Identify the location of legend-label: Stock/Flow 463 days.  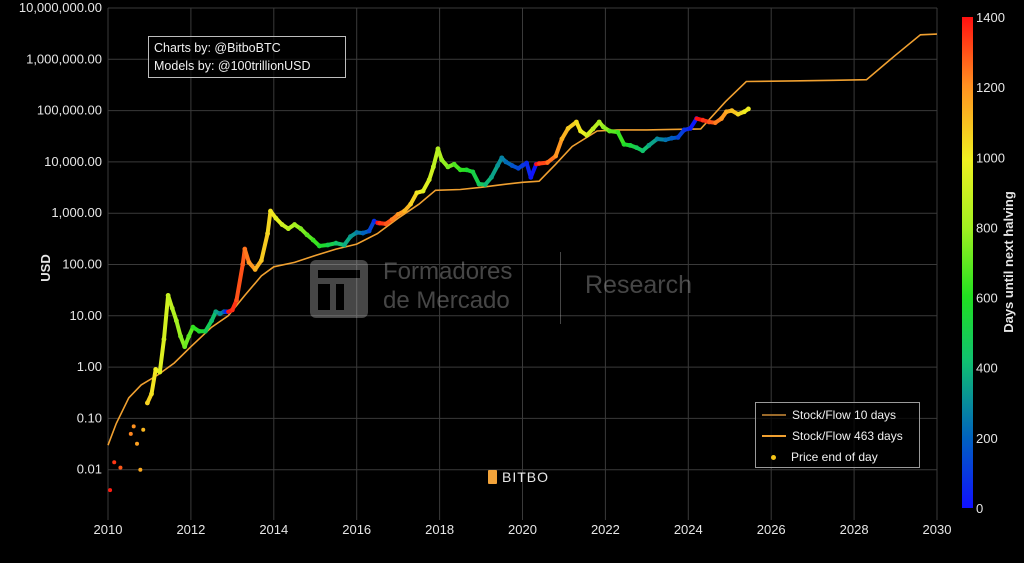
(847, 436).